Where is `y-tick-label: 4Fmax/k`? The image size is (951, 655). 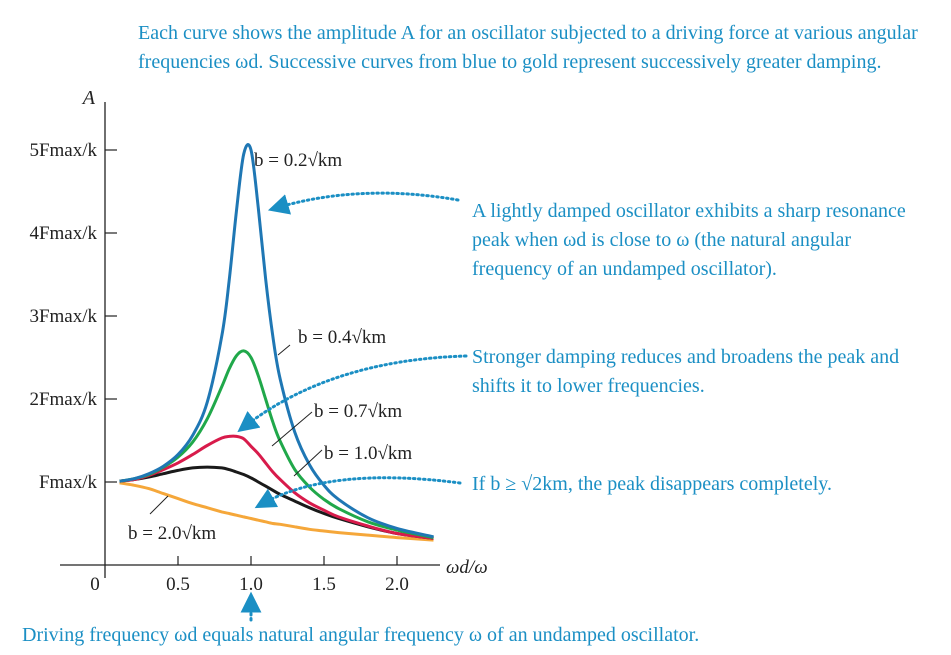 y-tick-label: 4Fmax/k is located at coordinates (63, 233).